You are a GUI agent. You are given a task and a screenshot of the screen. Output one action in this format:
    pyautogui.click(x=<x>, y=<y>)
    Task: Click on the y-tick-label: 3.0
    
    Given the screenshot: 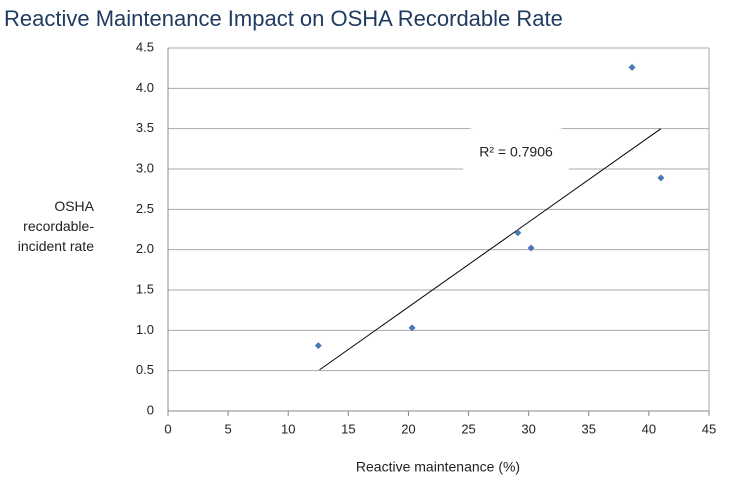 What is the action you would take?
    pyautogui.click(x=145, y=167)
    